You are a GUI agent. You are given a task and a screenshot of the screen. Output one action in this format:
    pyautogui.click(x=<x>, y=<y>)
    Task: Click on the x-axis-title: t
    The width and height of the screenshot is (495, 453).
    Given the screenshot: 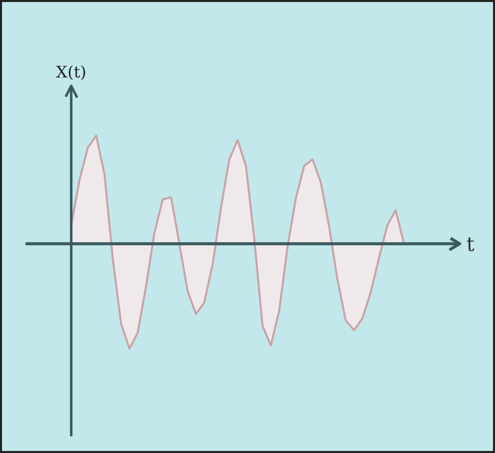 What is the action you would take?
    pyautogui.click(x=470, y=244)
    